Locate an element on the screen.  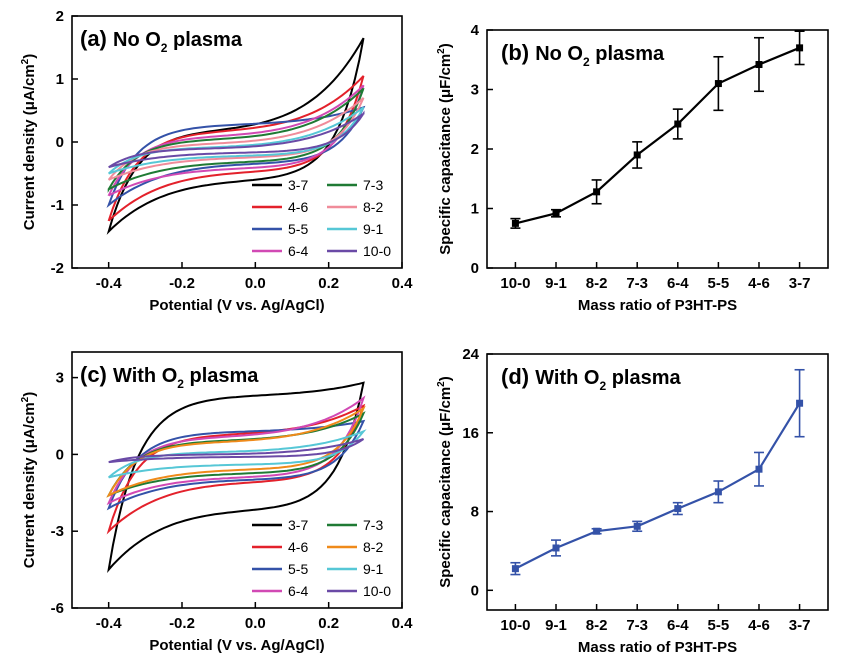
y-tick-label: 24 is located at coordinates (470, 354).